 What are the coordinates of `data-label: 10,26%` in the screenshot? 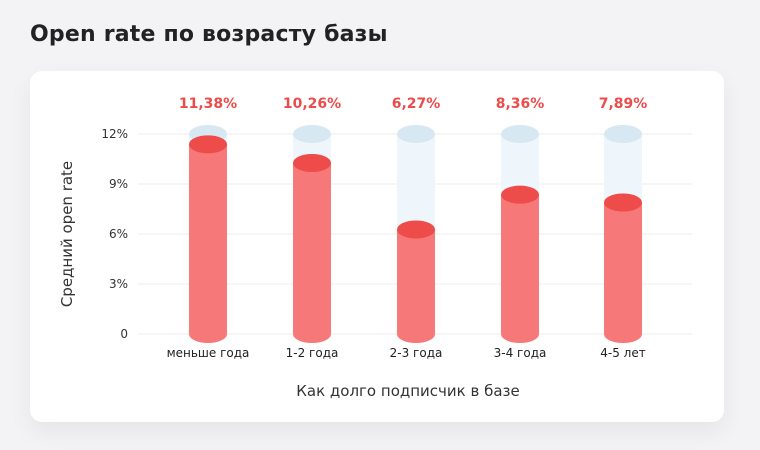 It's located at (312, 104).